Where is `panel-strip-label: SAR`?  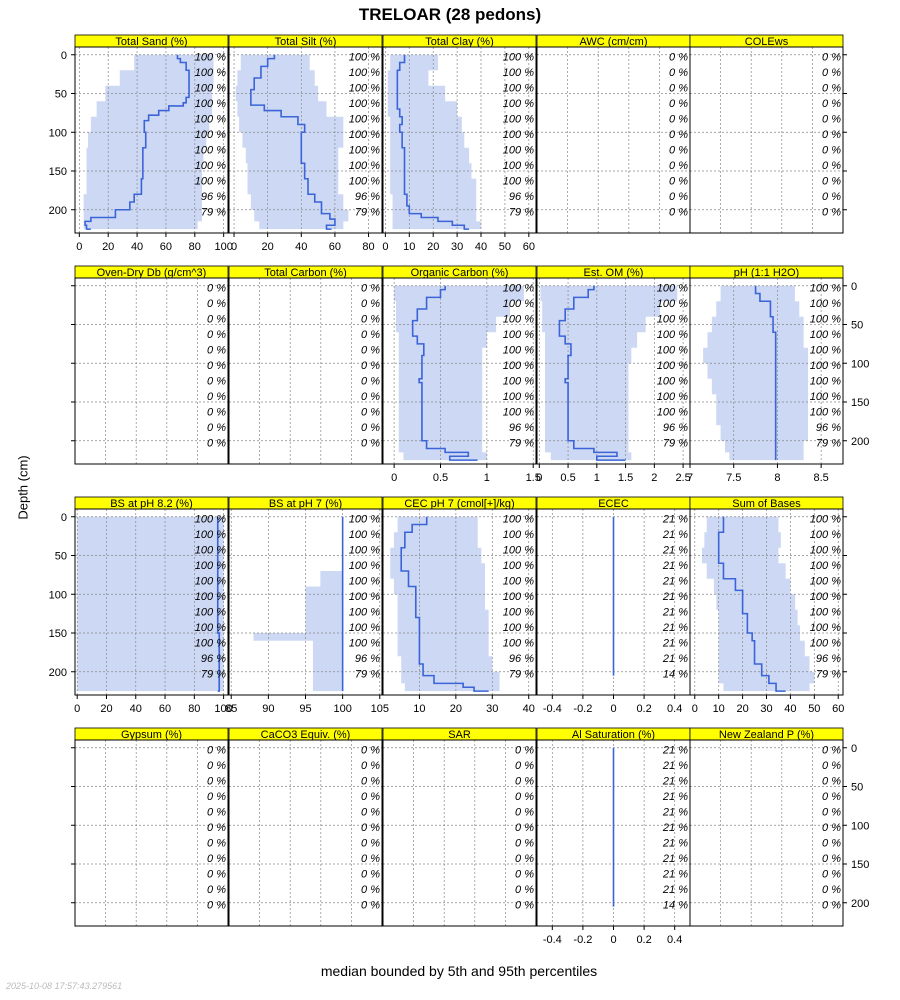
panel-strip-label: SAR is located at coordinates (459, 735).